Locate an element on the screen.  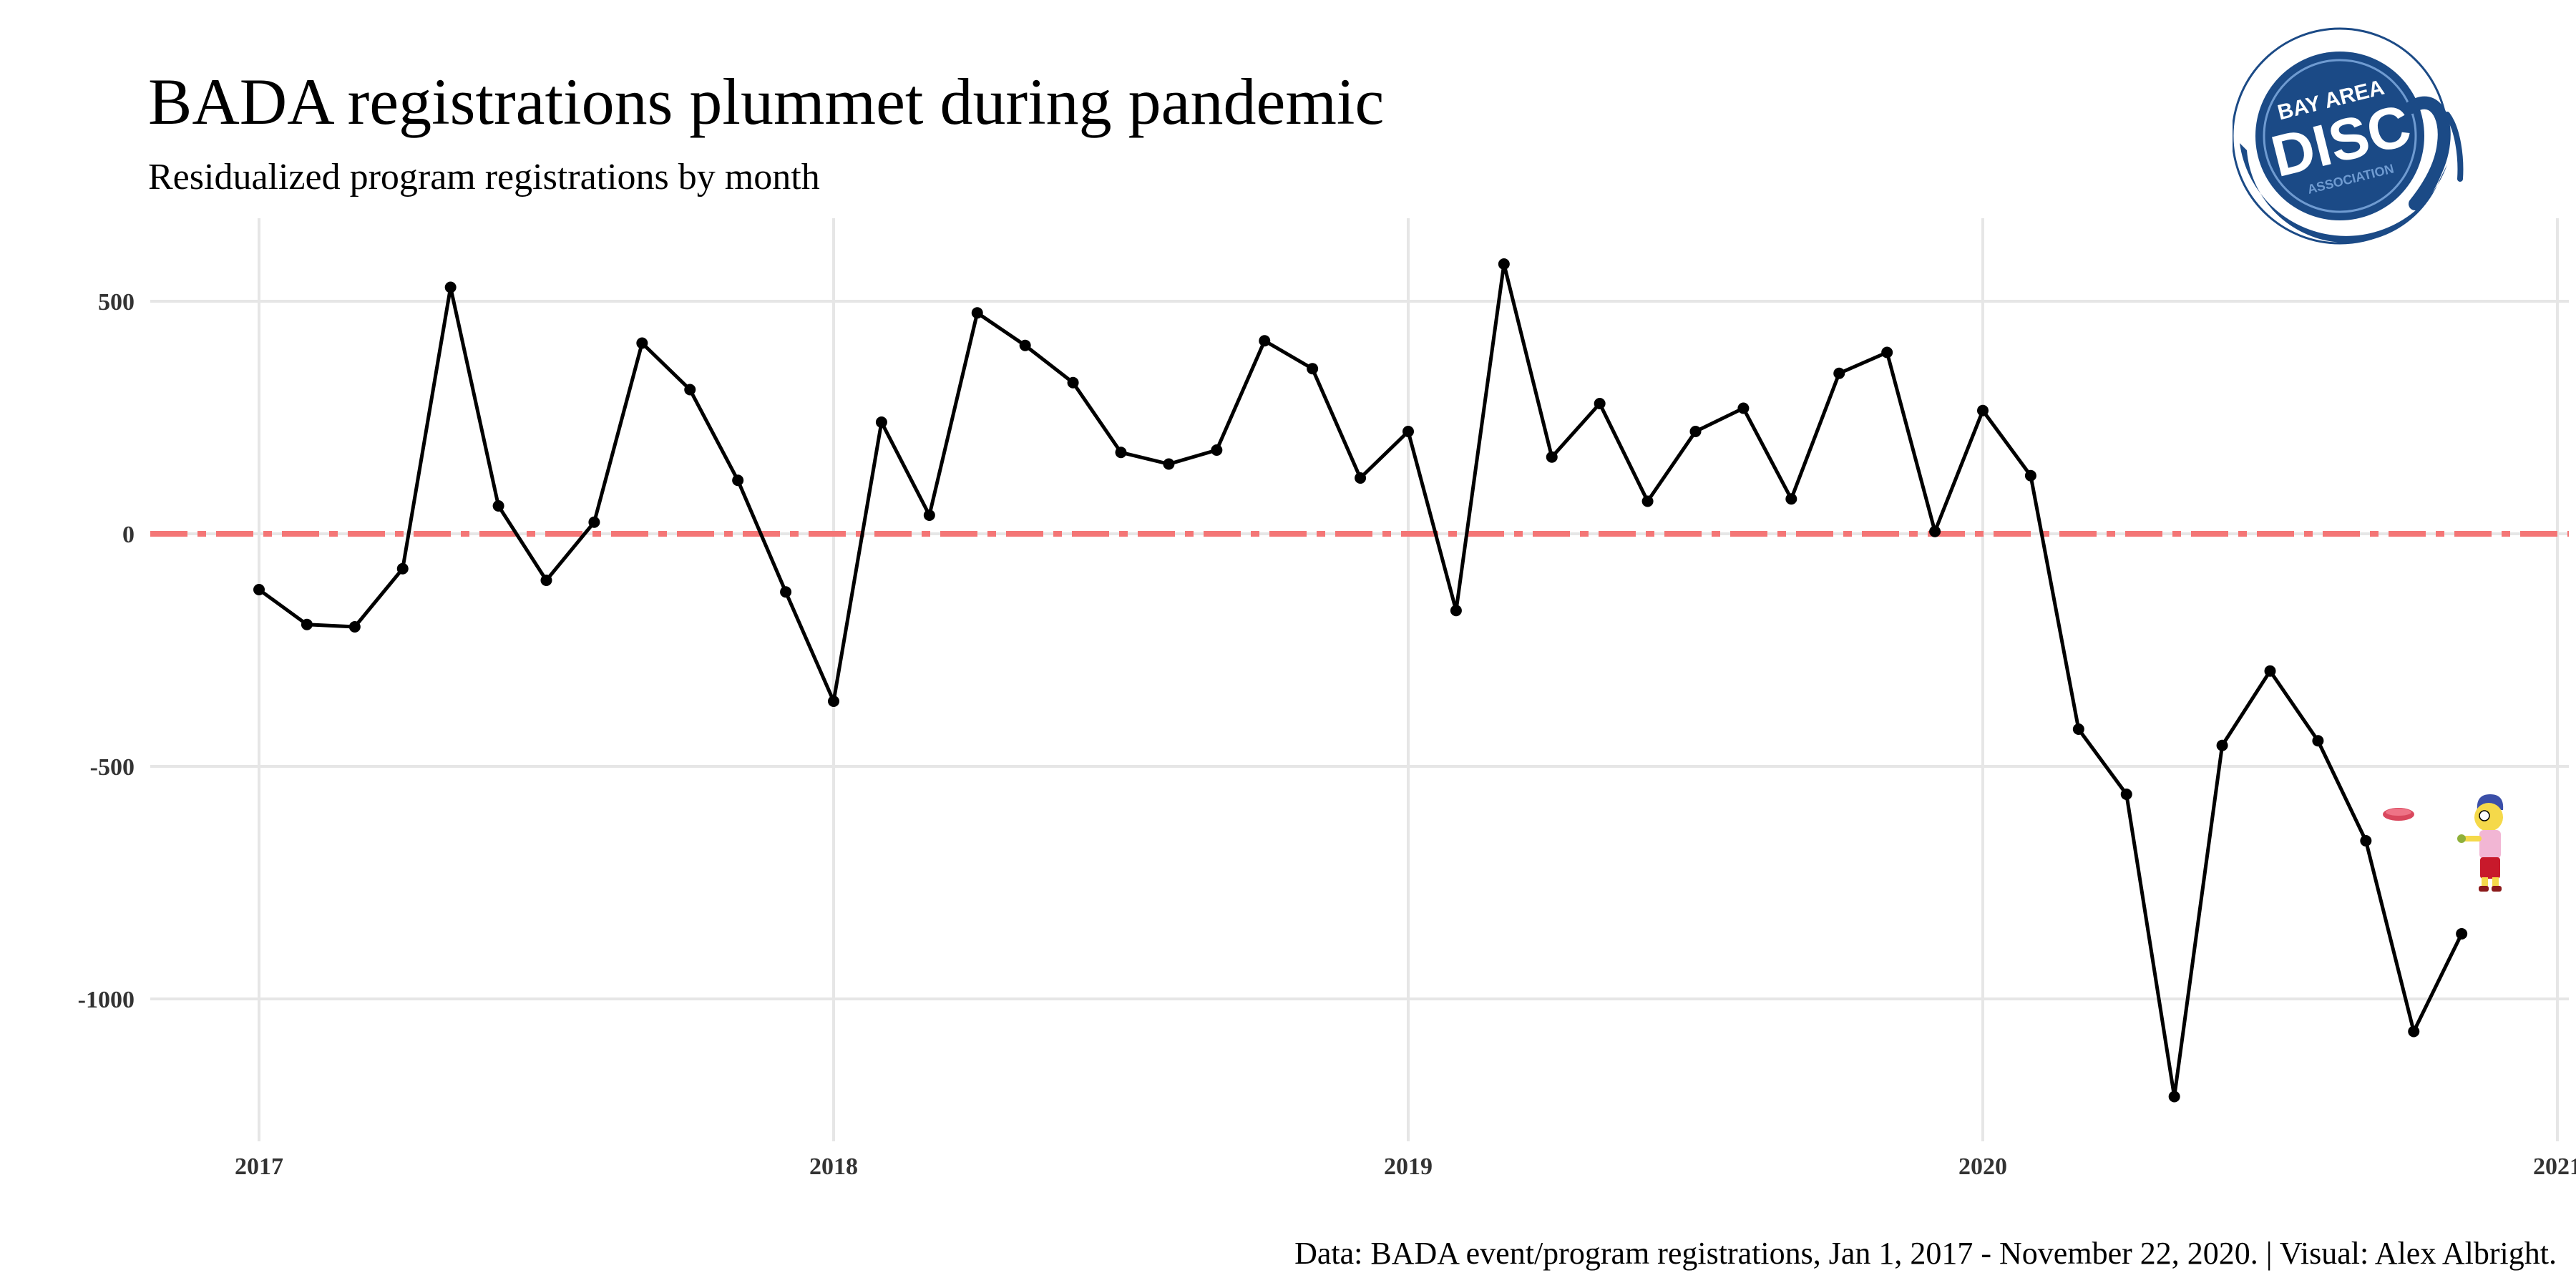
y-tick-label: 500 is located at coordinates (116, 302).